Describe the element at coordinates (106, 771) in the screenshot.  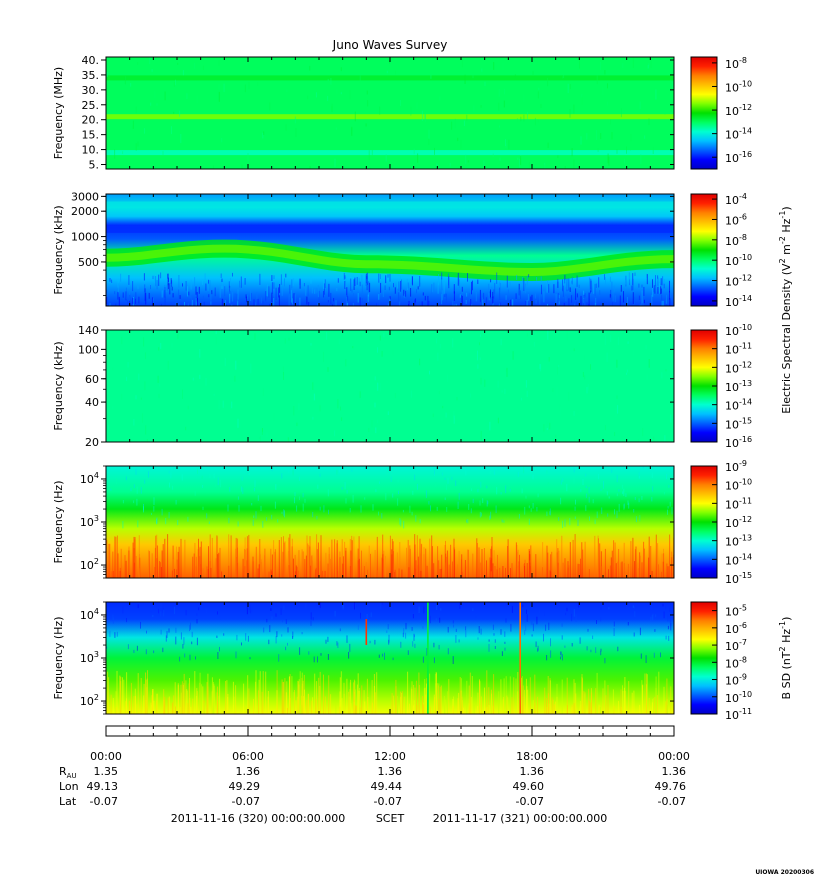
I see `ephemeris-value: 1.35` at that location.